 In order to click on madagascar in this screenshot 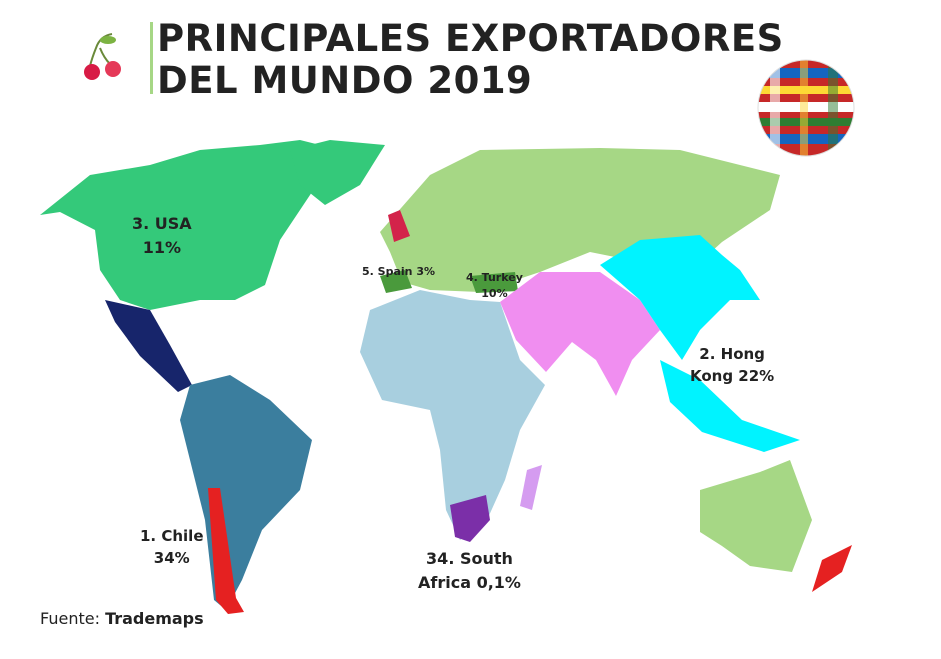, I will do `click(531, 487)`.